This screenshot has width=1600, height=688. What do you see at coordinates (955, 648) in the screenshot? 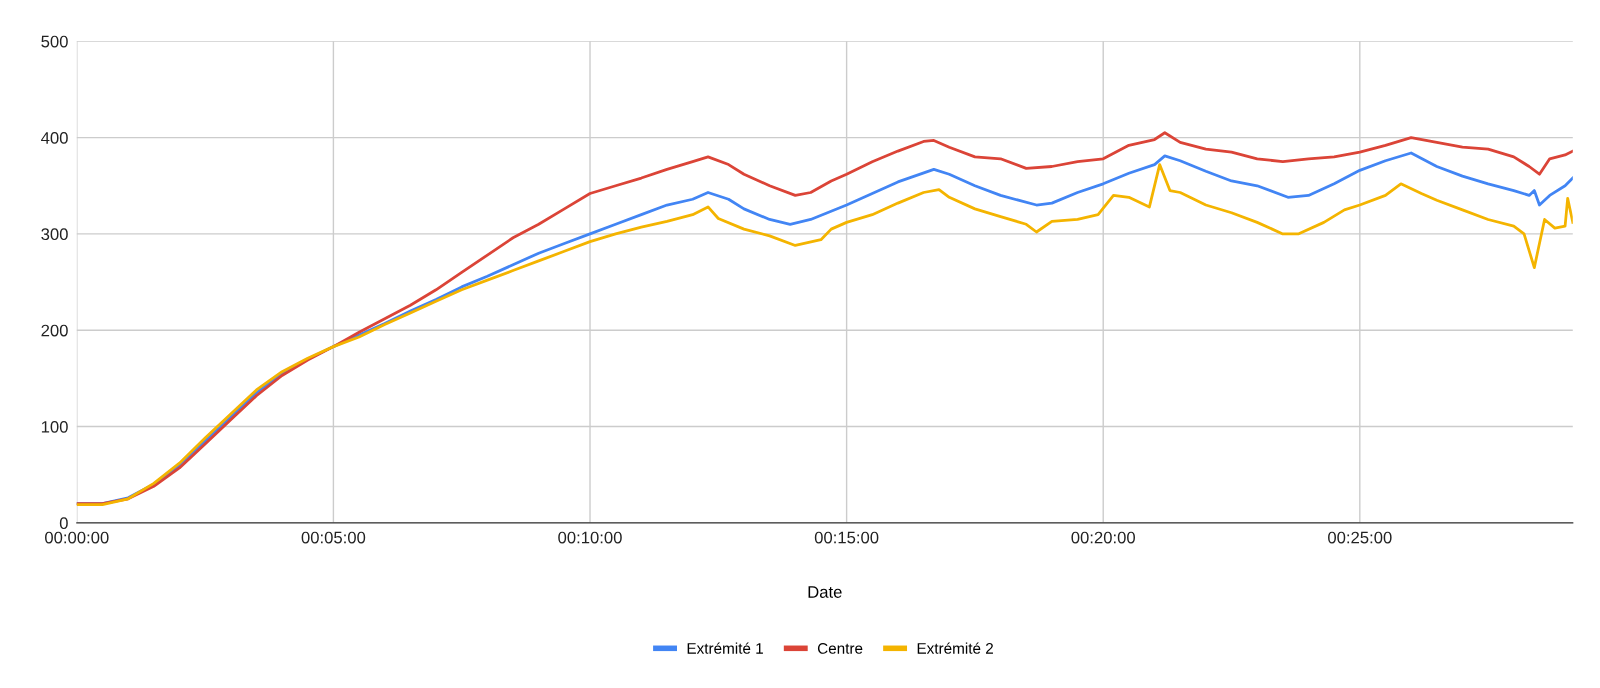
I see `legend-label: Extrémité 2` at bounding box center [955, 648].